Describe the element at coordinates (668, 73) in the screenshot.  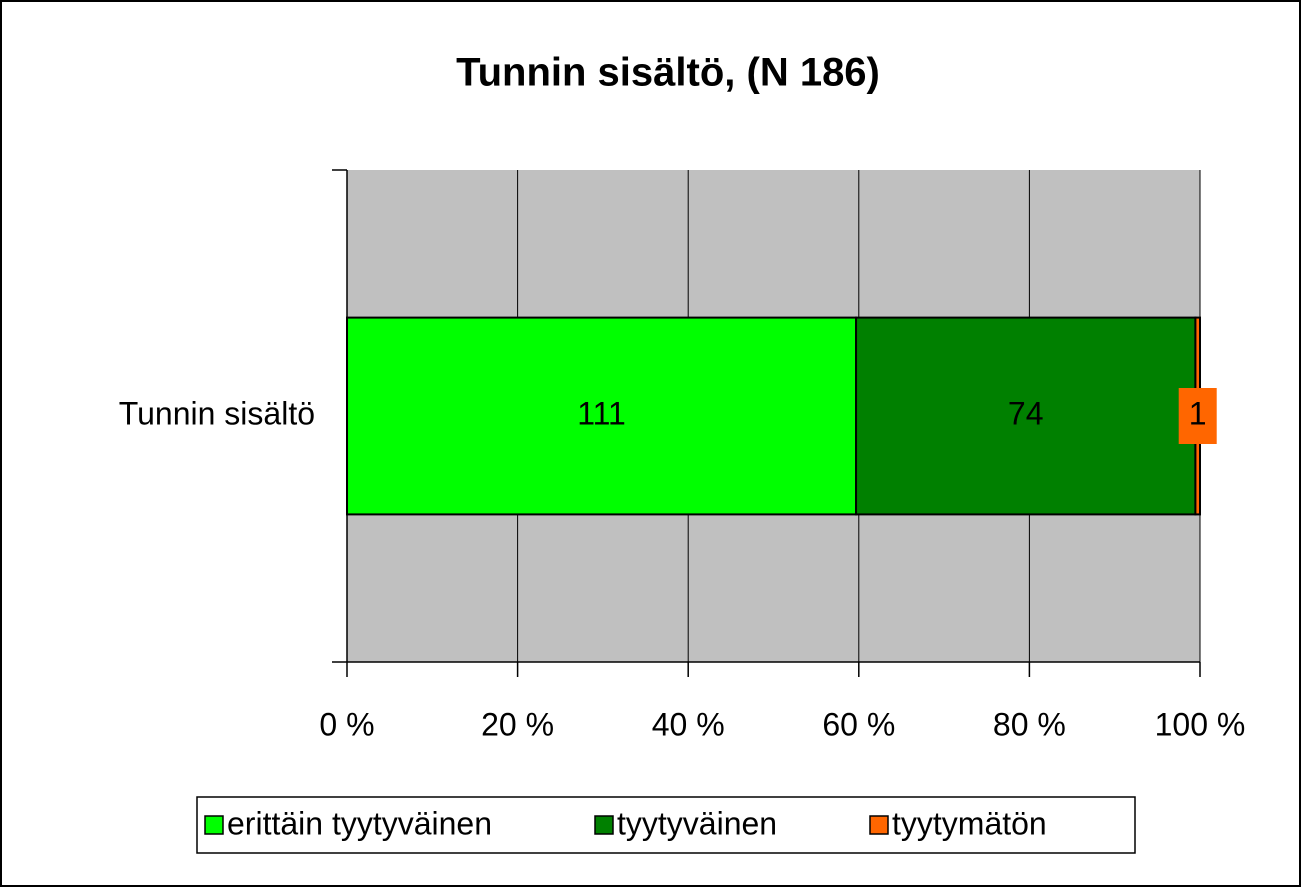
I see `chart-title: Tunnin sisältö, (N 186)` at that location.